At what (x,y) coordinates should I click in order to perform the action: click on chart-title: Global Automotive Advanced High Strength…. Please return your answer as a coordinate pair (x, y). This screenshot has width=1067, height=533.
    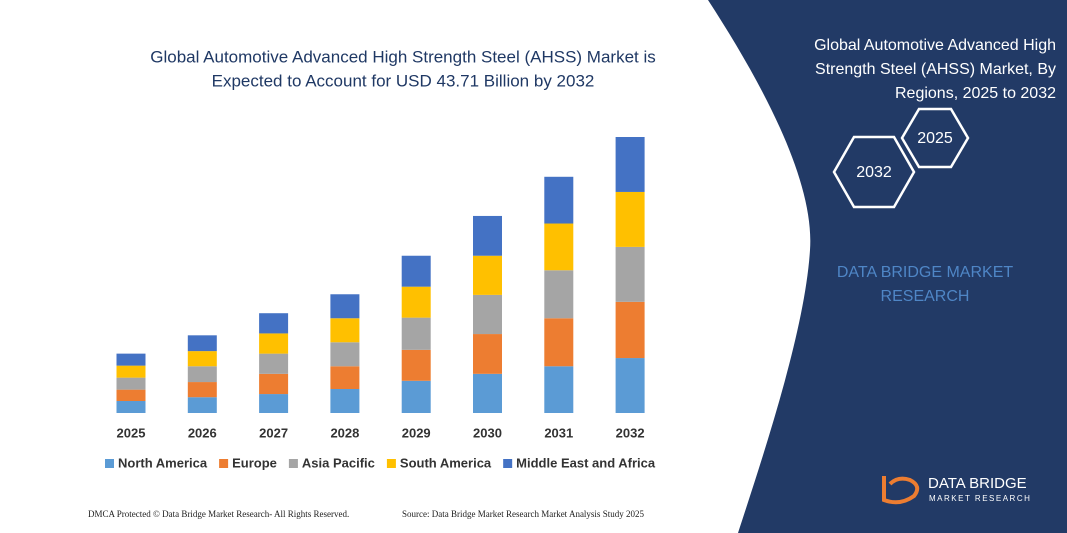
    Looking at the image, I should click on (403, 56).